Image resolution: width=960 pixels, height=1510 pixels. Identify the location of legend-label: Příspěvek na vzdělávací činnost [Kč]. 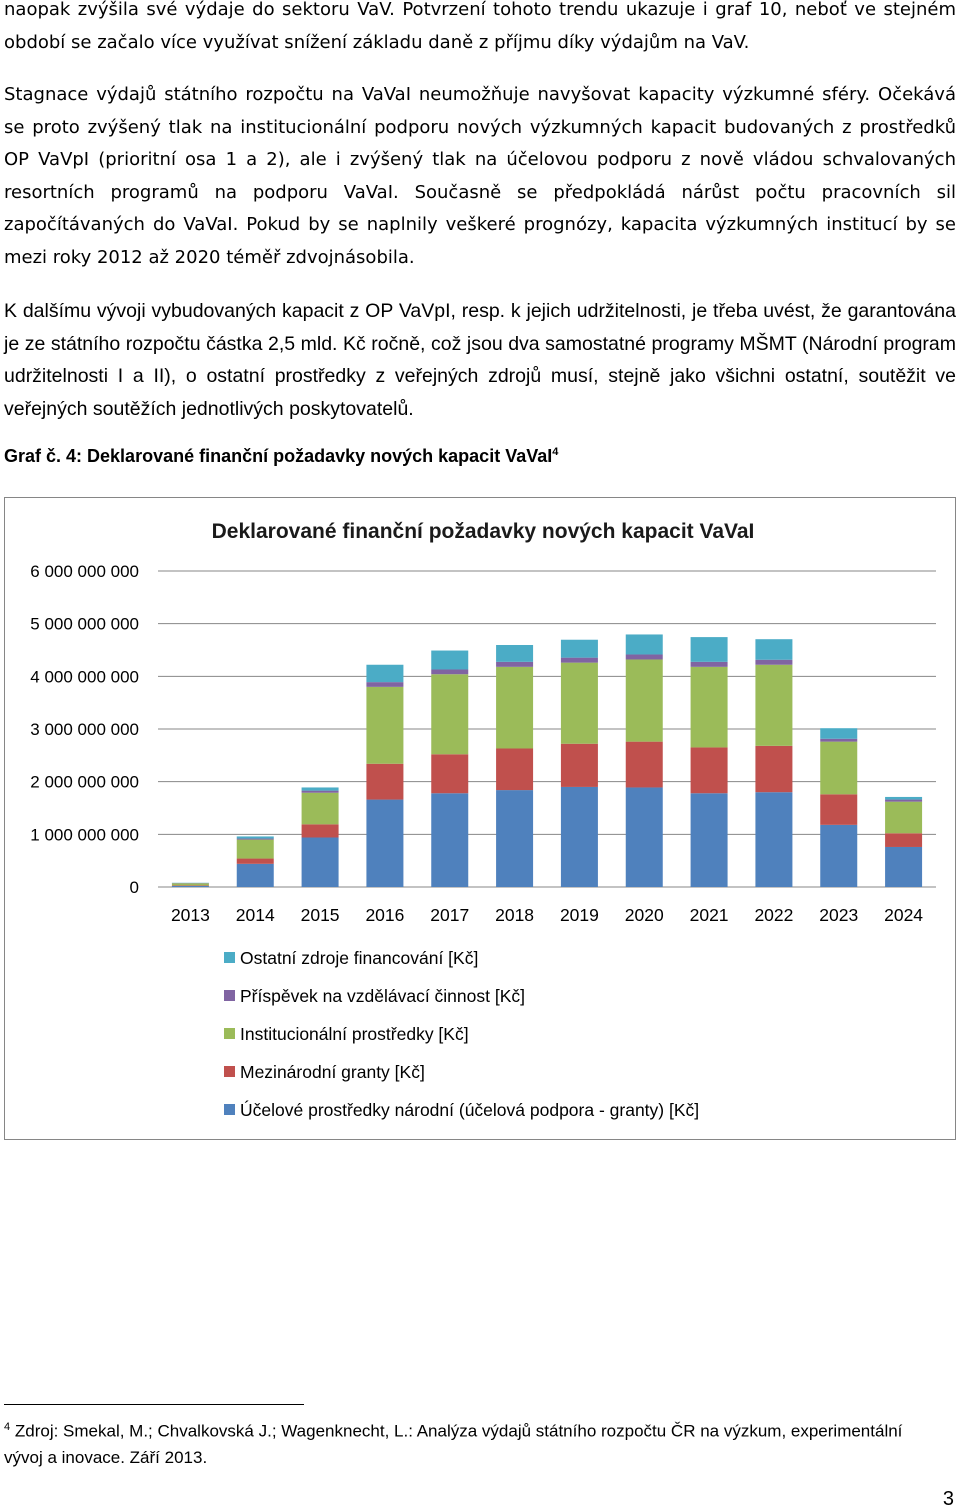
(382, 996).